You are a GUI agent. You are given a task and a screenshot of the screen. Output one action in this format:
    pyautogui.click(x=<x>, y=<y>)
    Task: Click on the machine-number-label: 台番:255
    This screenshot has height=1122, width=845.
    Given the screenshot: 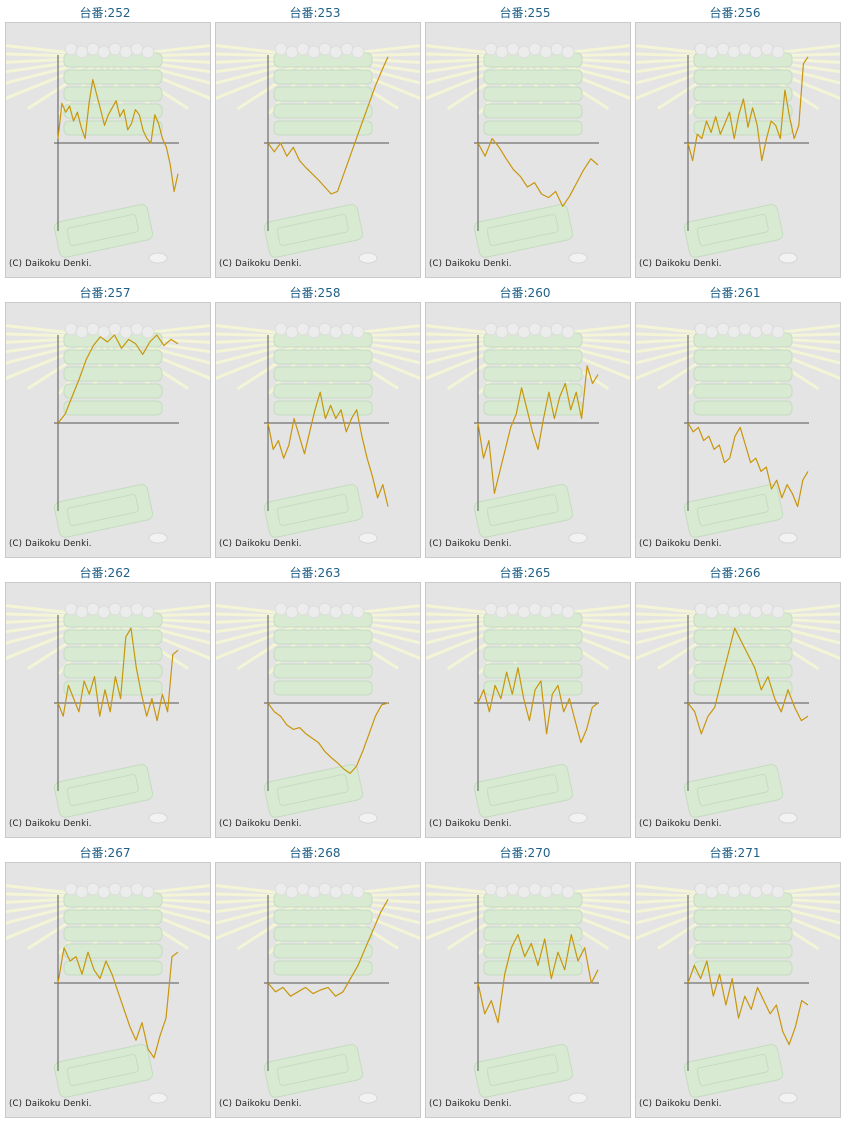 What is the action you would take?
    pyautogui.click(x=525, y=13)
    